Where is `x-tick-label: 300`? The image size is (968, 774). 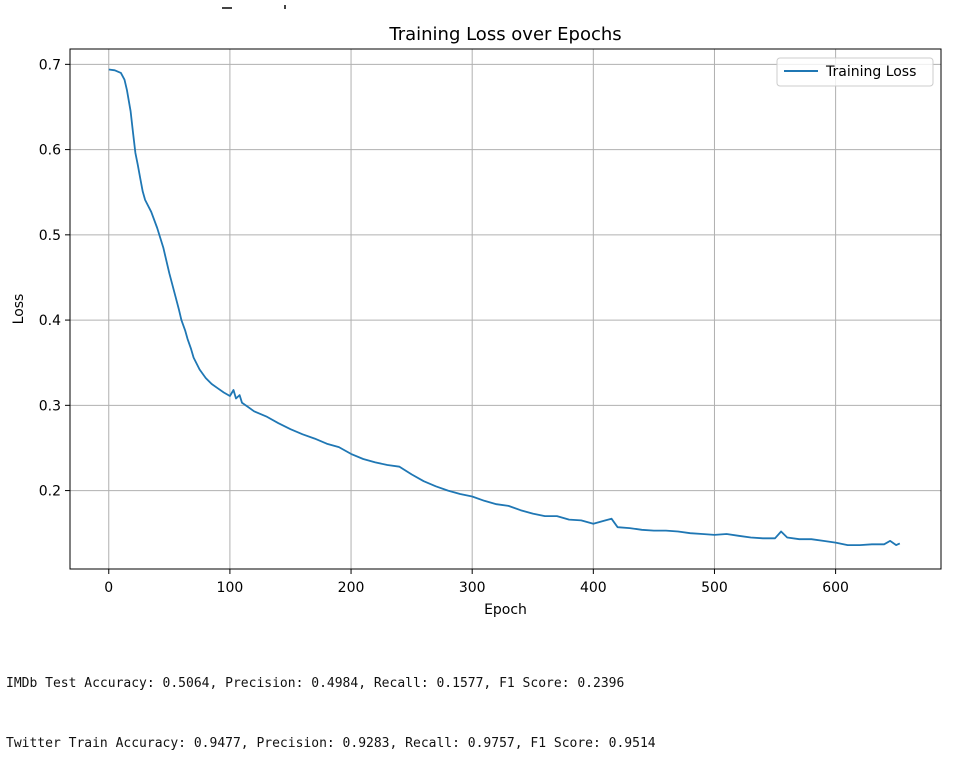 x-tick-label: 300 is located at coordinates (472, 588).